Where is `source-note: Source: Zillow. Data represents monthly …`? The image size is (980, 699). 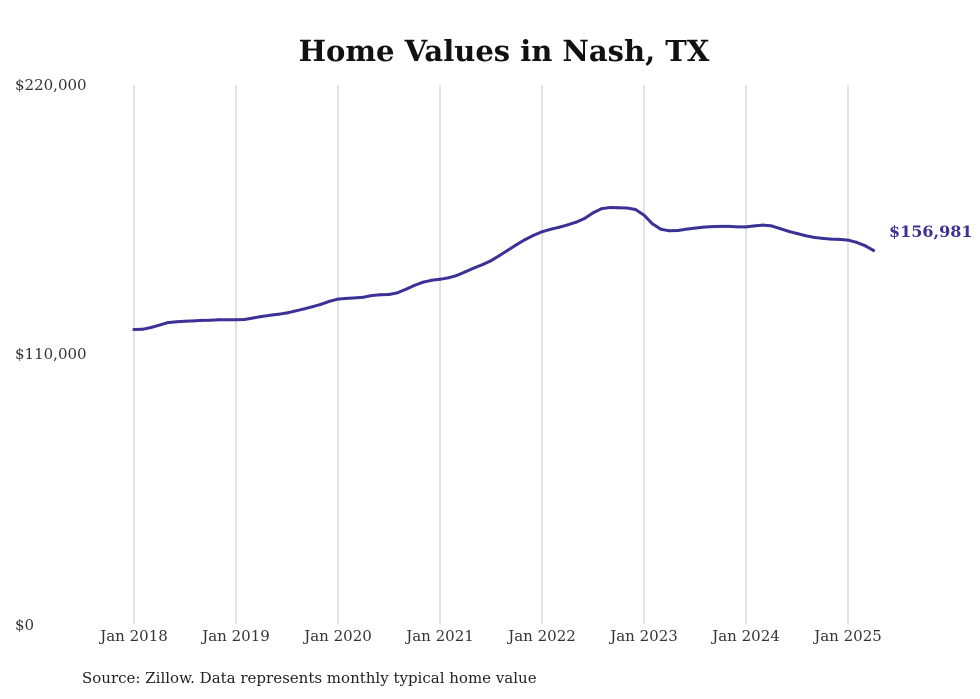 source-note: Source: Zillow. Data represents monthly … is located at coordinates (309, 678).